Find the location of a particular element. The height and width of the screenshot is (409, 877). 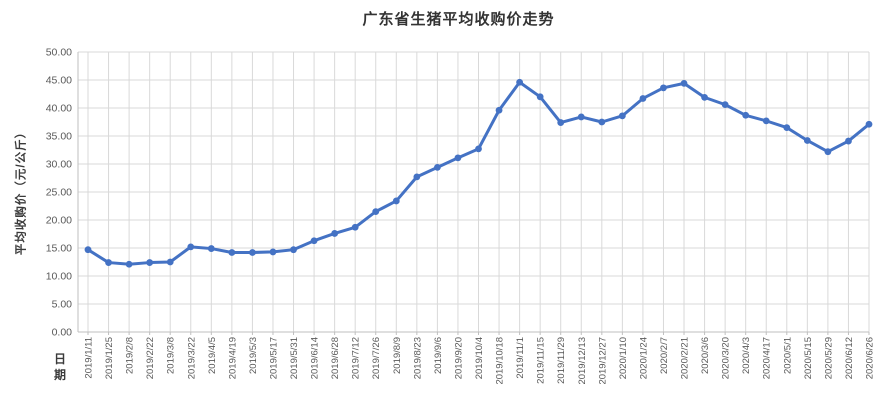

x-tick-label: 2020/1/24 is located at coordinates (643, 358).